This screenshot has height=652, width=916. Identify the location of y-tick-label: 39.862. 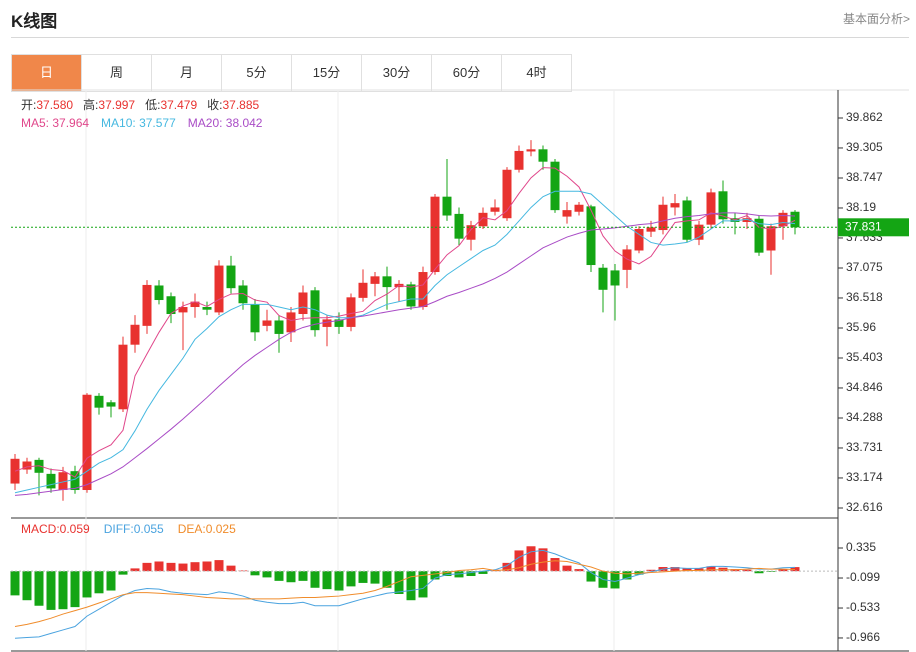
(864, 117).